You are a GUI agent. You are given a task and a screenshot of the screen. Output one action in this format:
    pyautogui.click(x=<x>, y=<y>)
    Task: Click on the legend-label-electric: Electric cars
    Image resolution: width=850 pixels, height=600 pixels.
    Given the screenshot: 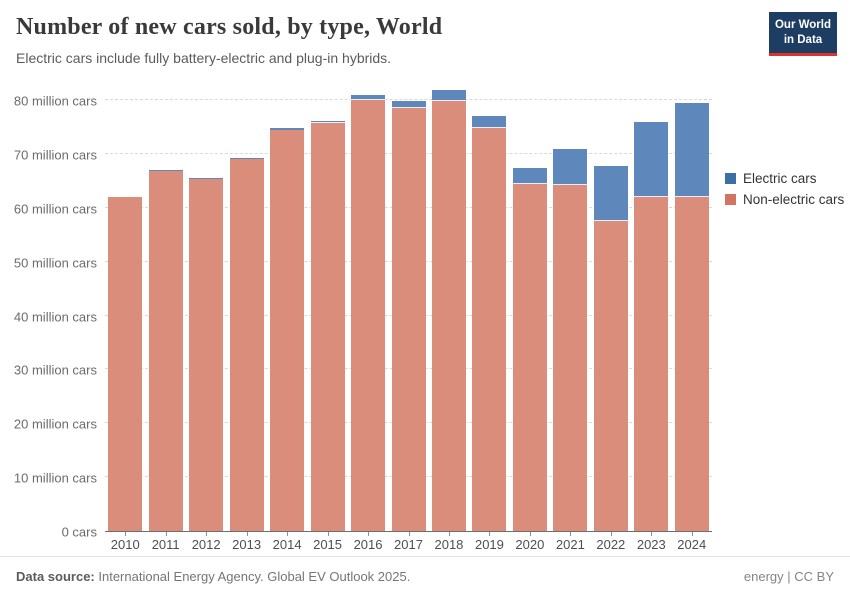 What is the action you would take?
    pyautogui.click(x=780, y=178)
    